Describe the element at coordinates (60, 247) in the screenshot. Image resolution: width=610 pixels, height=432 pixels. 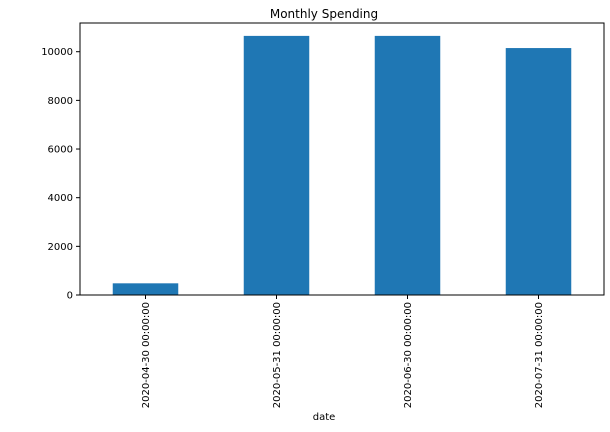
I see `y-tick-label: 2000` at that location.